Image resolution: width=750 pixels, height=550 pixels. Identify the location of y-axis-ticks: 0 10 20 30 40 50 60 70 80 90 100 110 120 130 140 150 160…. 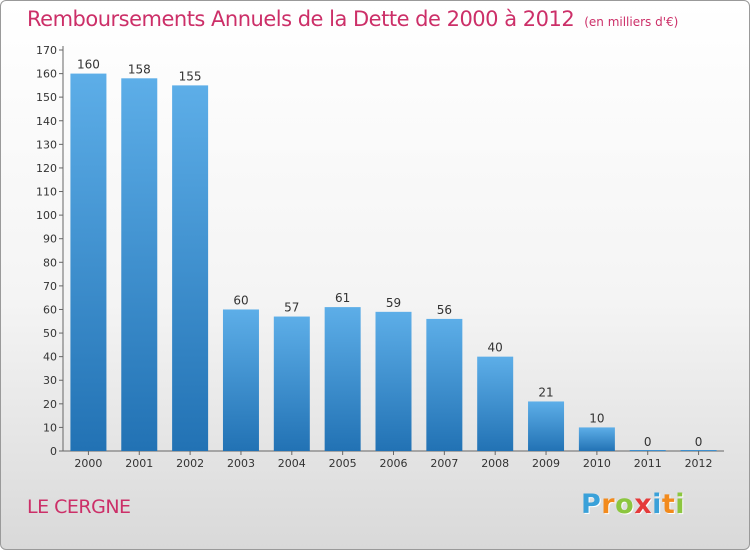
(49, 251).